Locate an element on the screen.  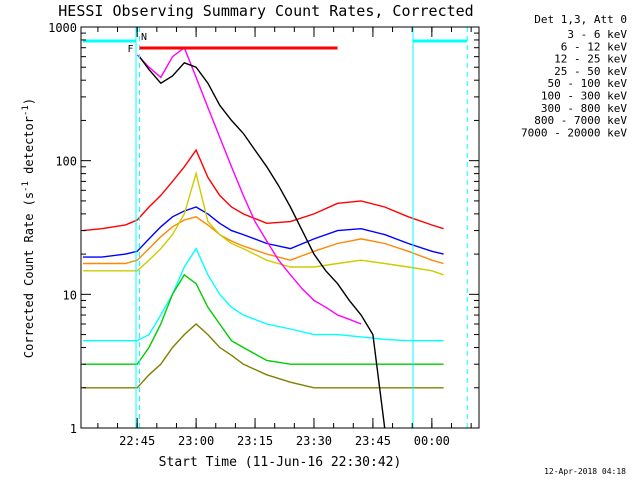
y-axis-label: Corrected Count Rate (s-1 detector-1) is located at coordinates (28, 228).